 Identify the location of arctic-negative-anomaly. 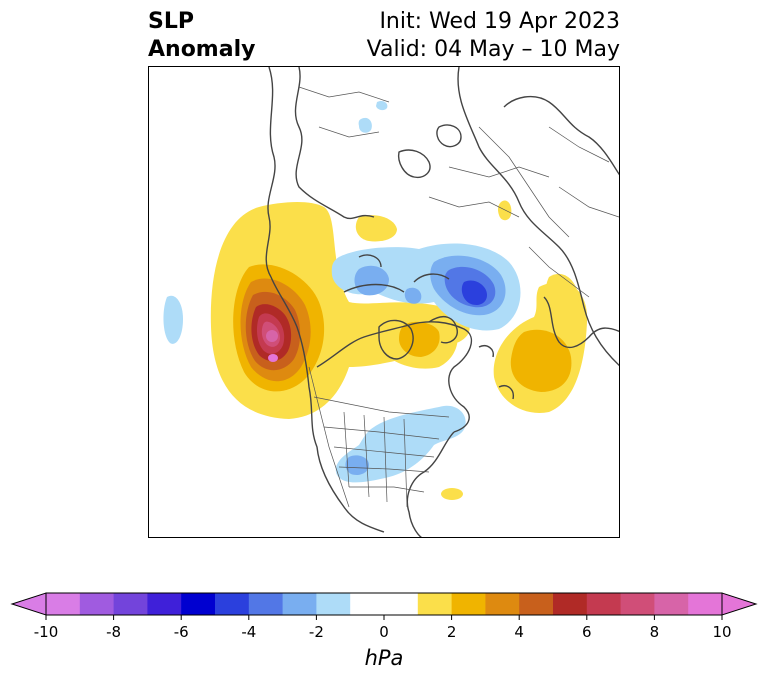
(426, 287).